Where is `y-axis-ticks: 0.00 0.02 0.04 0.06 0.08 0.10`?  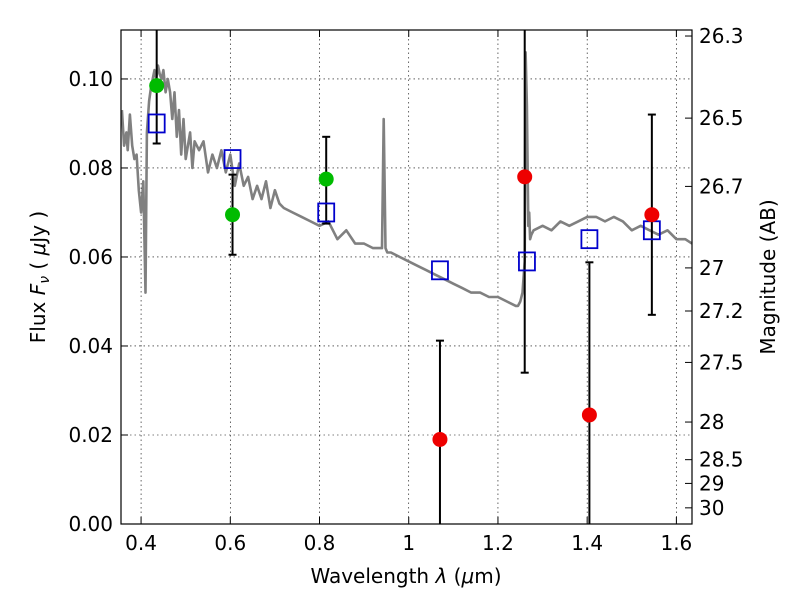
y-axis-ticks: 0.00 0.02 0.04 0.06 0.08 0.10 is located at coordinates (98, 301).